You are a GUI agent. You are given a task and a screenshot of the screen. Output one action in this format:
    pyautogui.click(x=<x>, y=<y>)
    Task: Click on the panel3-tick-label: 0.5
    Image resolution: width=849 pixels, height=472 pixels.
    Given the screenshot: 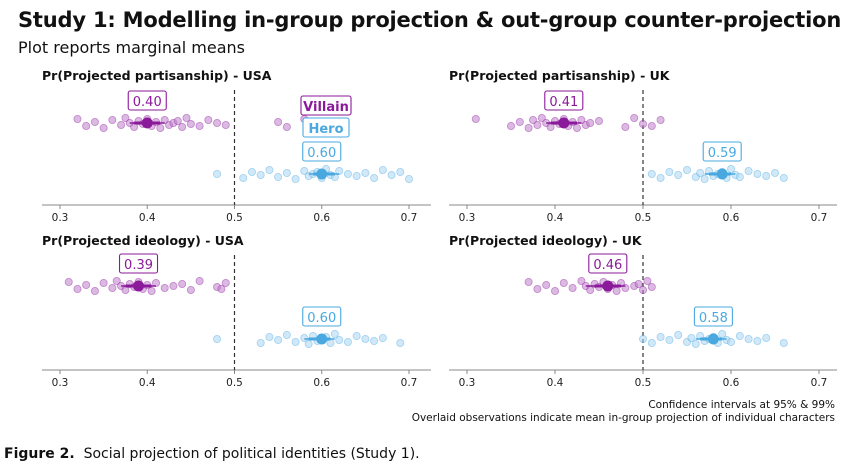 What is the action you would take?
    pyautogui.click(x=234, y=383)
    